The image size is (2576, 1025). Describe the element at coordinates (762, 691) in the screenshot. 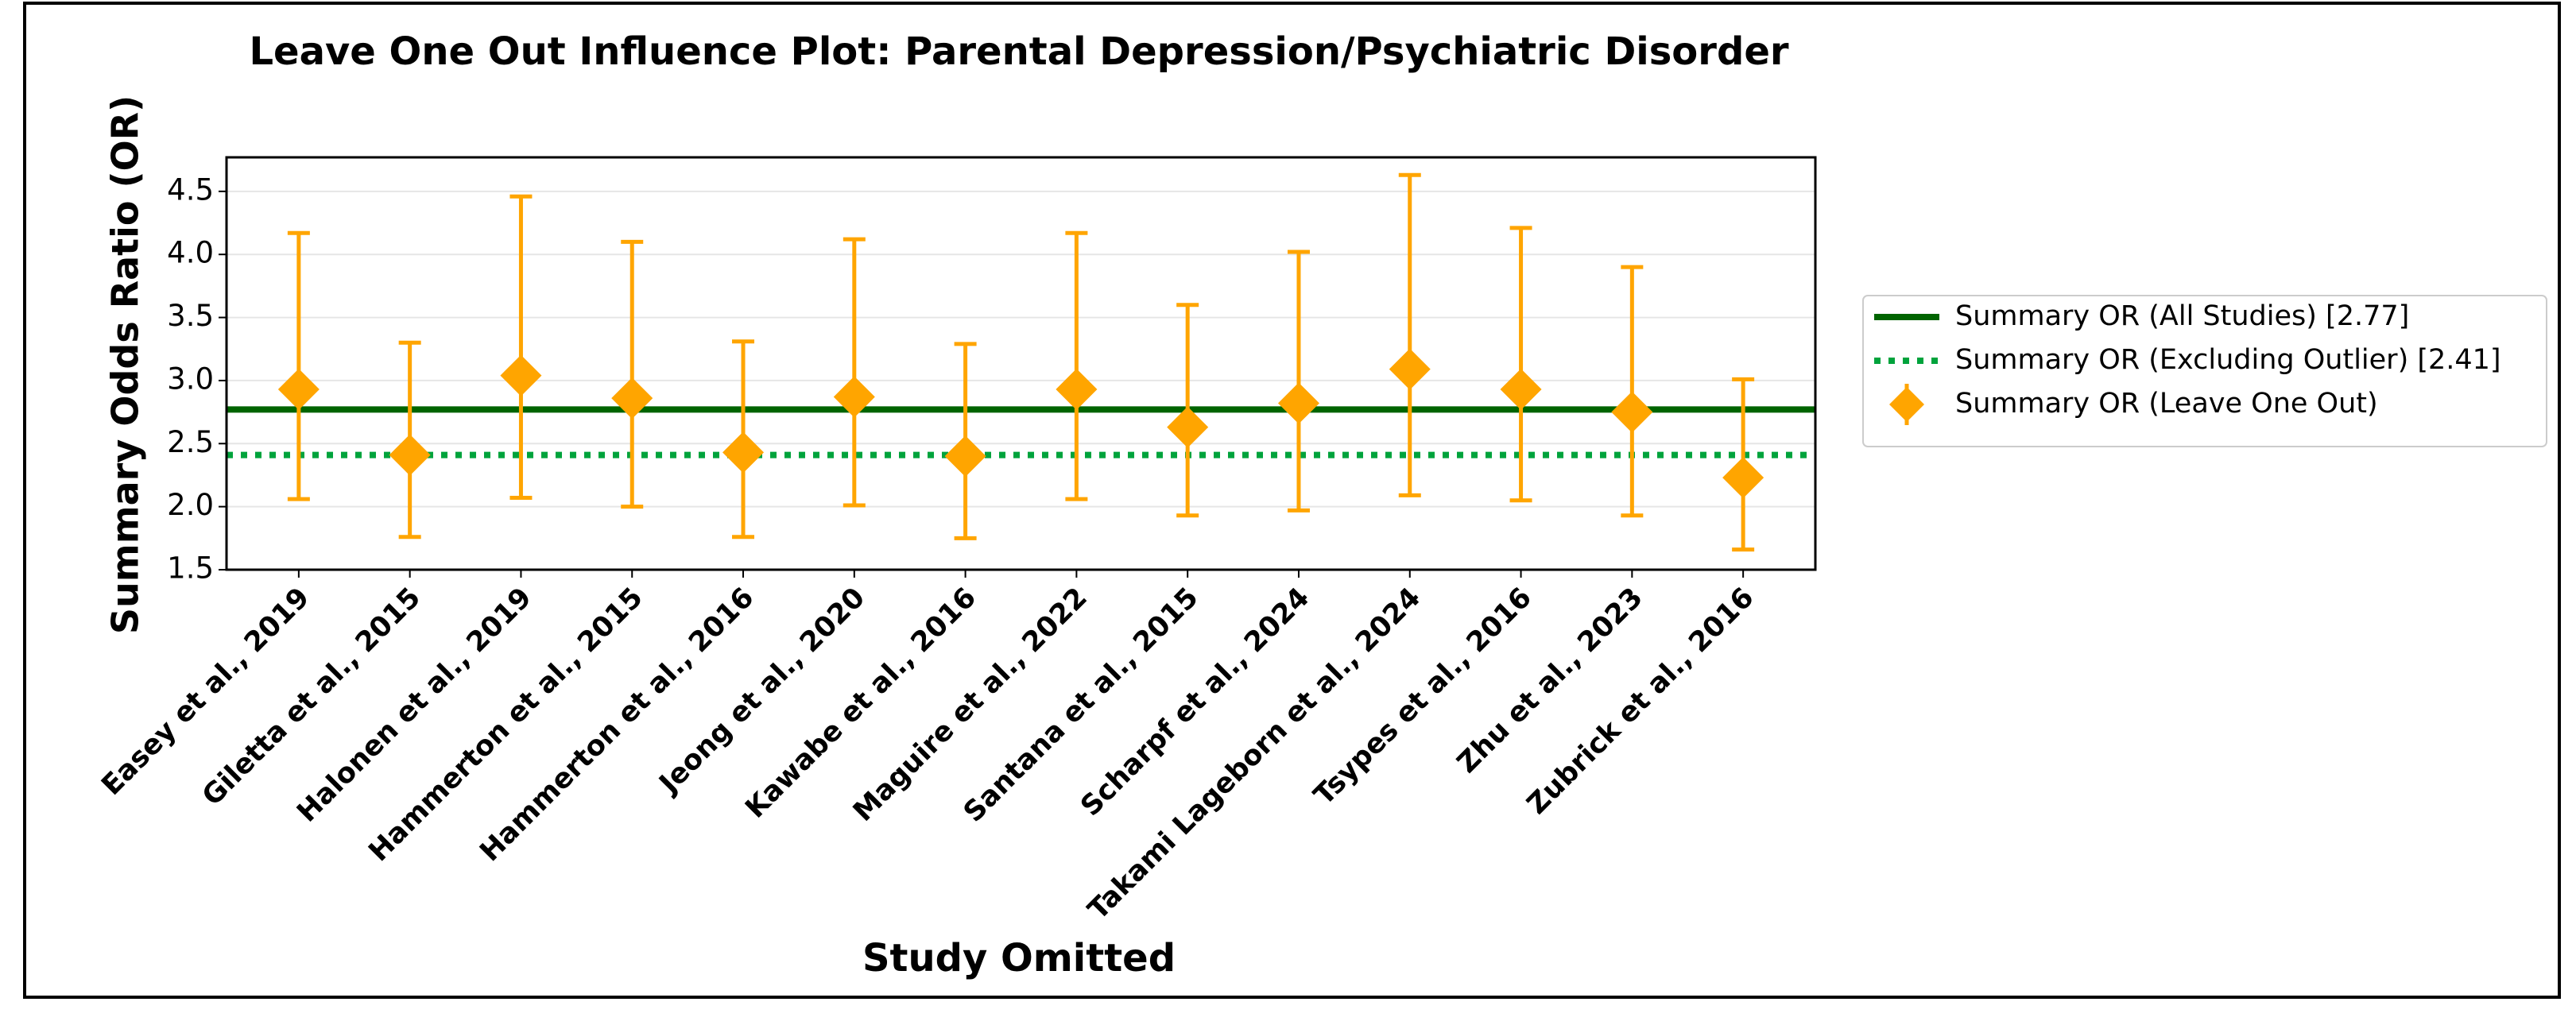

I see `x-tick-label: Jeong et al., 2020` at that location.